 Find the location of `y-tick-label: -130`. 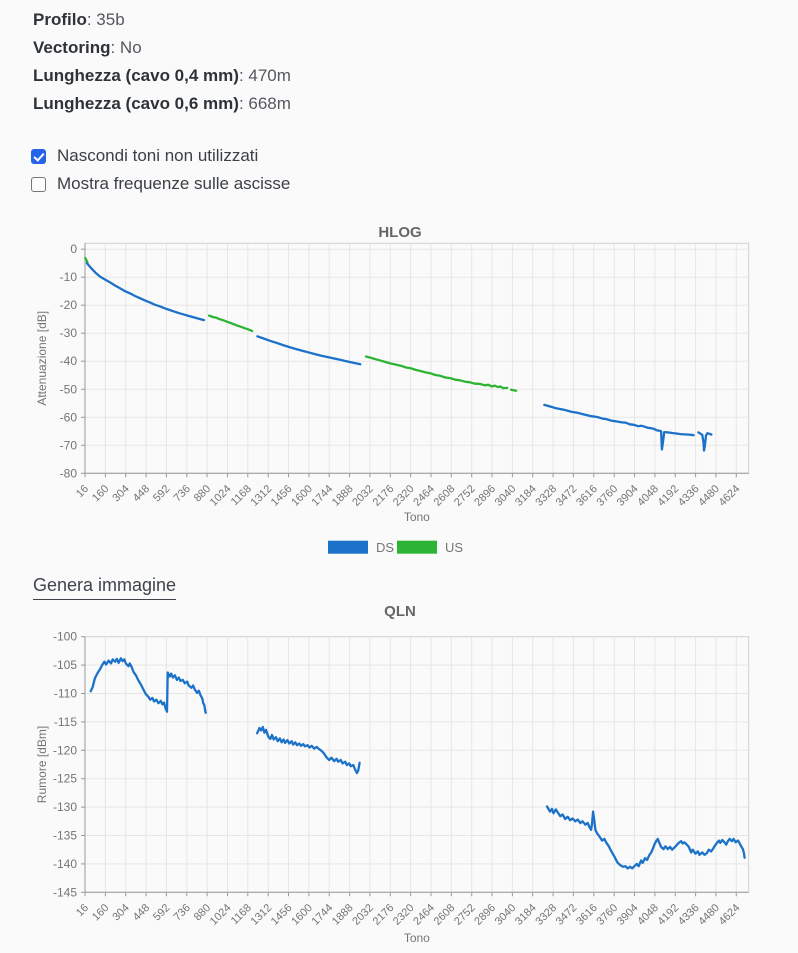

y-tick-label: -130 is located at coordinates (65, 807).